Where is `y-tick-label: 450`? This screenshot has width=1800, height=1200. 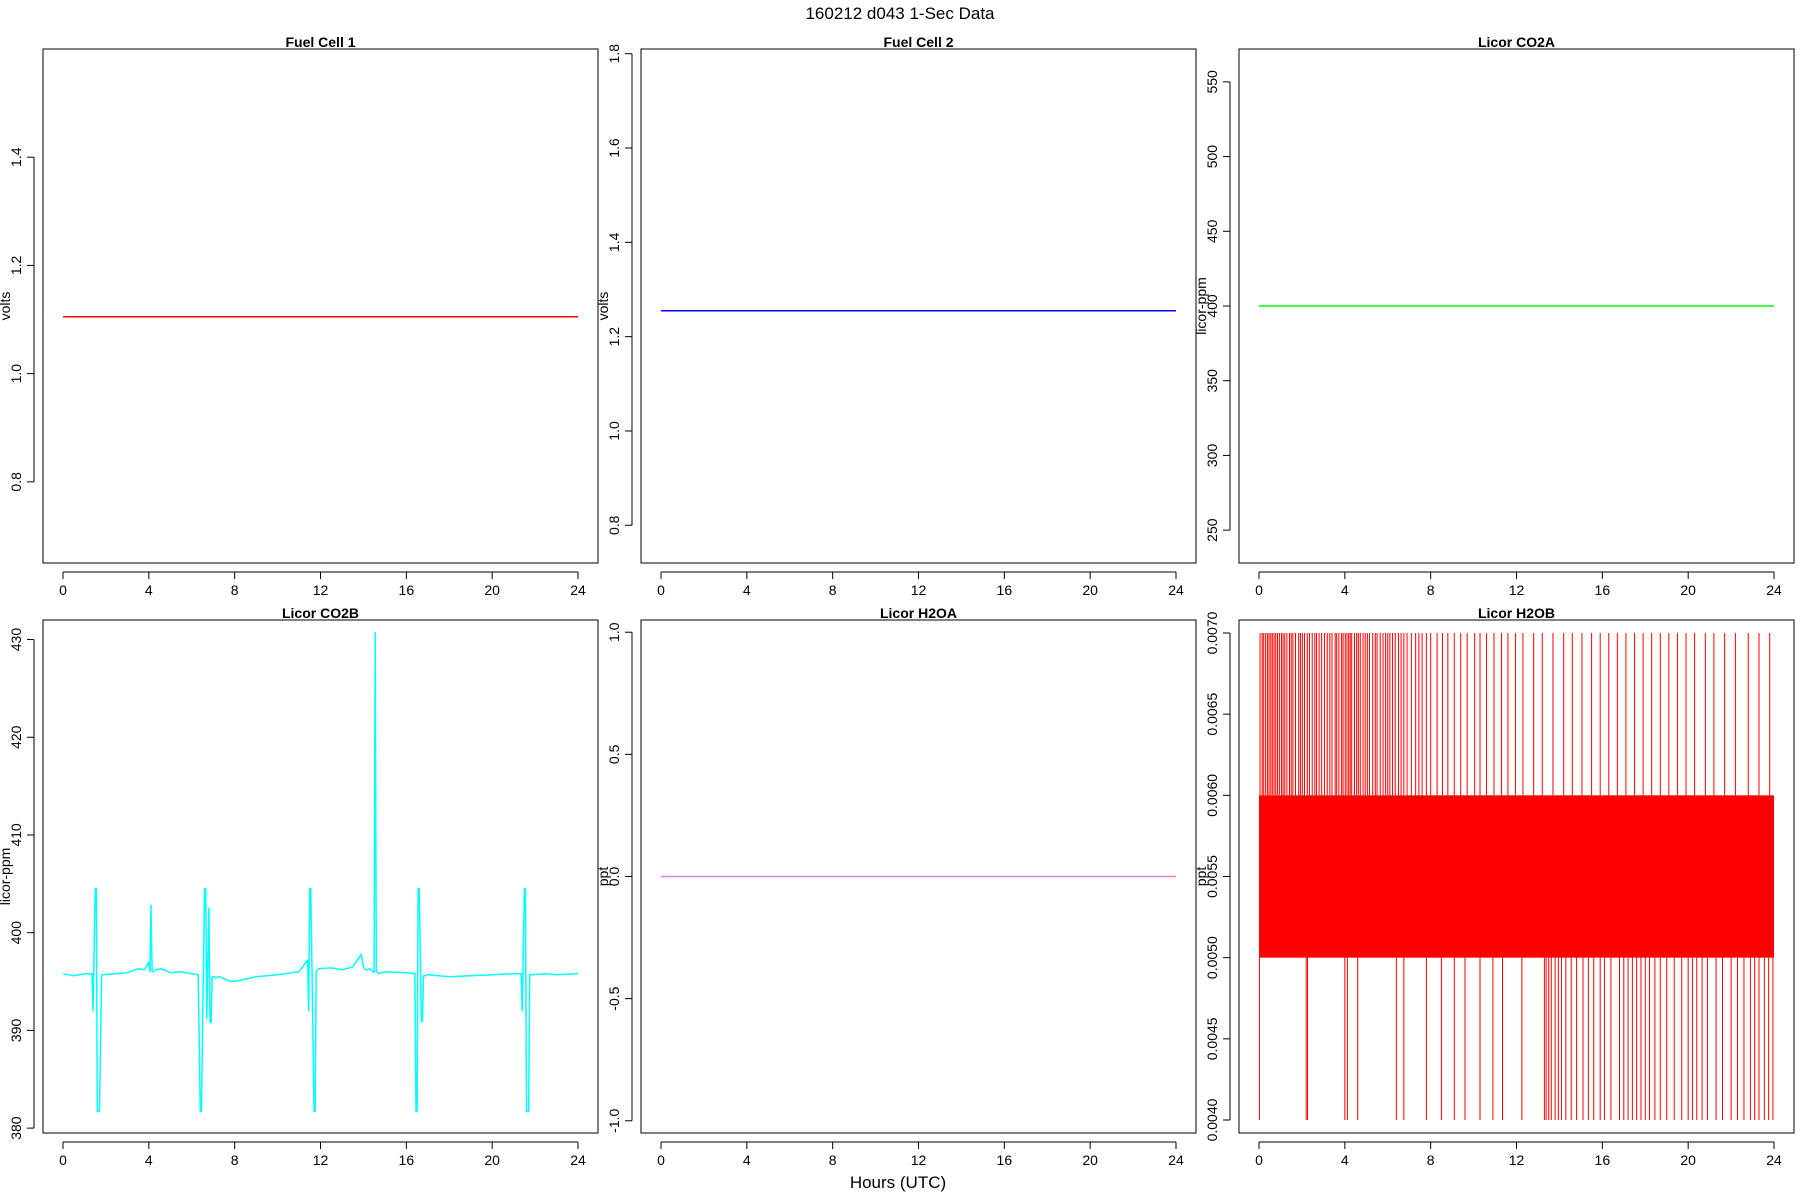
y-tick-label: 450 is located at coordinates (1212, 231).